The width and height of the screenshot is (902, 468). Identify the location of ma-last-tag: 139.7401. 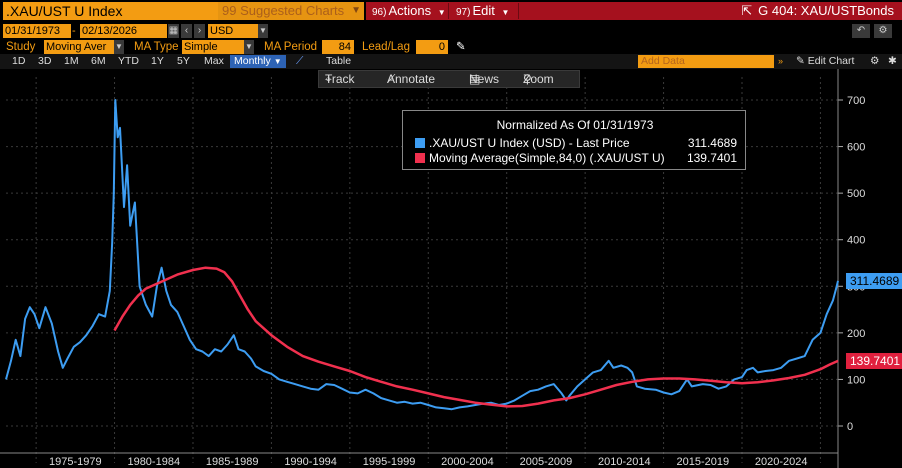
(874, 360).